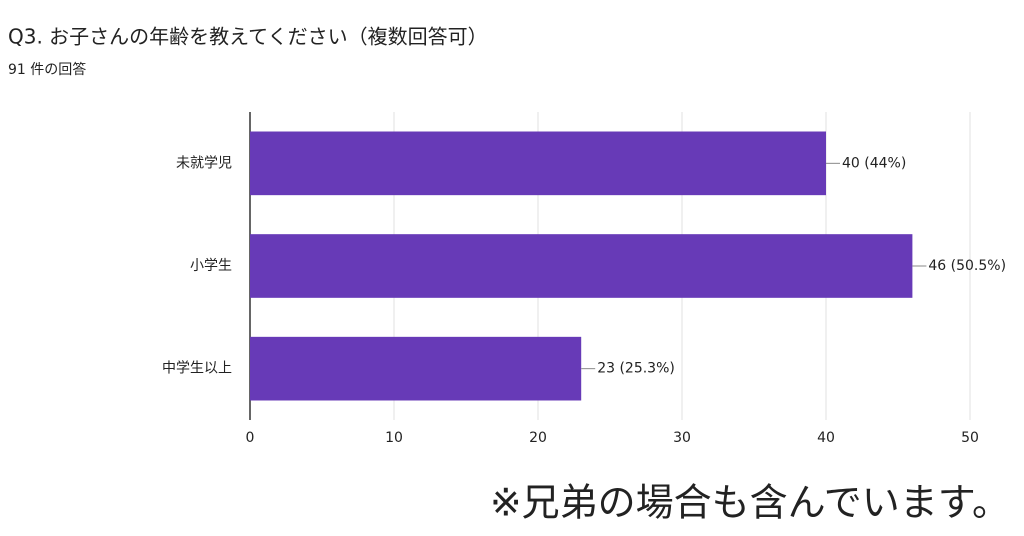 This screenshot has width=1024, height=536. What do you see at coordinates (970, 438) in the screenshot?
I see `x-tick-label: 50` at bounding box center [970, 438].